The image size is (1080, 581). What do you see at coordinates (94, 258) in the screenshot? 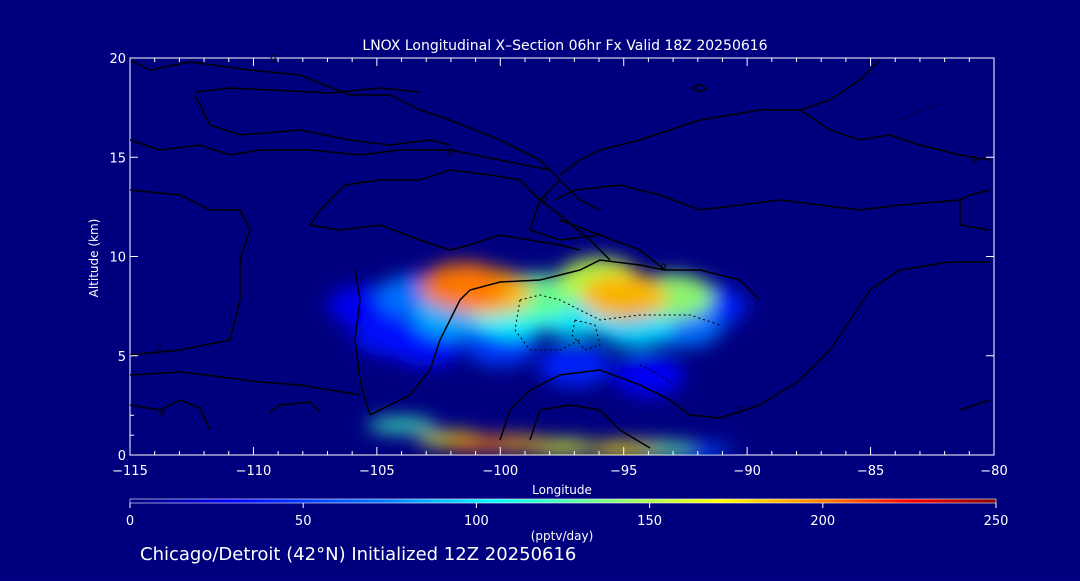
I see `y-axis-label: Altitude (km)` at bounding box center [94, 258].